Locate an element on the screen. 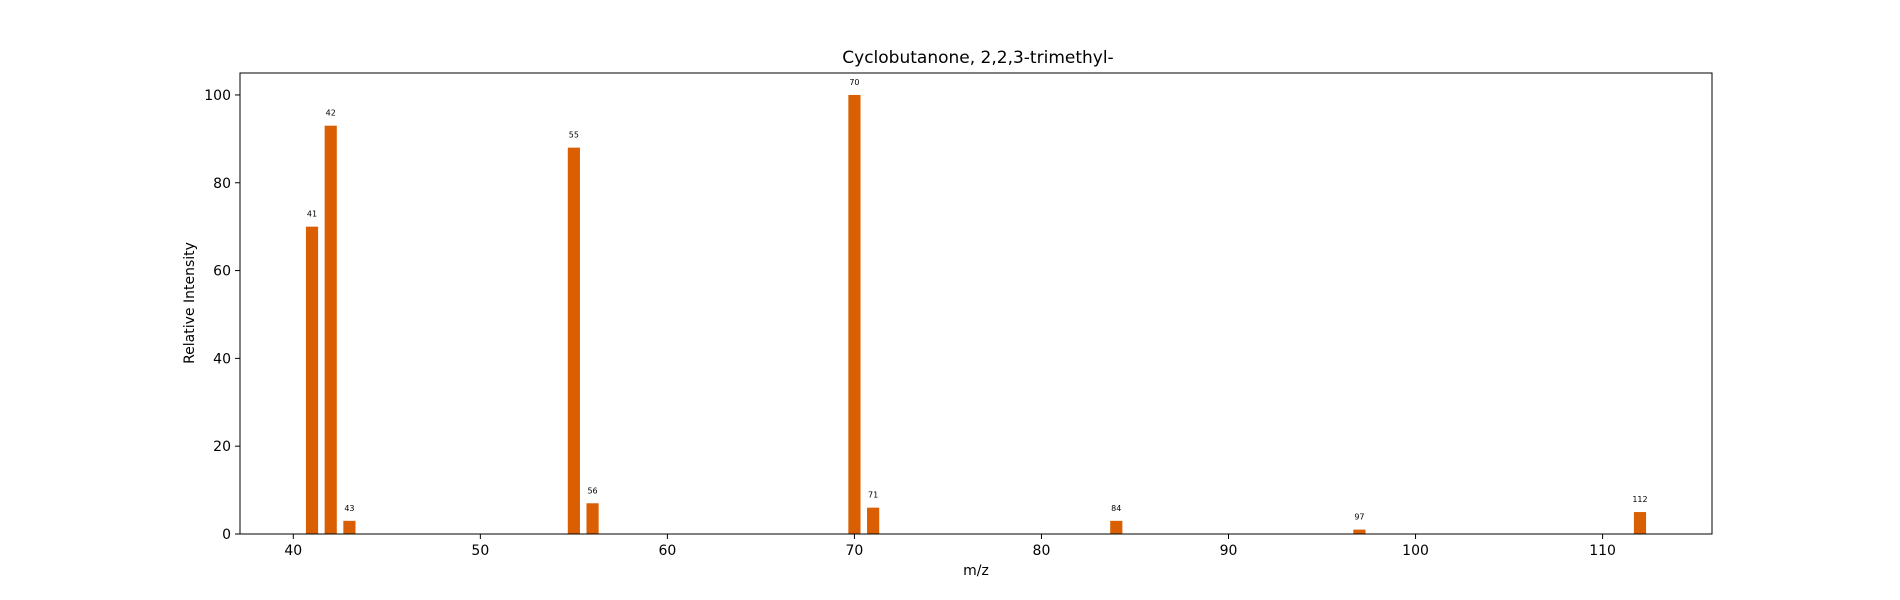  x-tick-label-80: 80 is located at coordinates (1042, 551).